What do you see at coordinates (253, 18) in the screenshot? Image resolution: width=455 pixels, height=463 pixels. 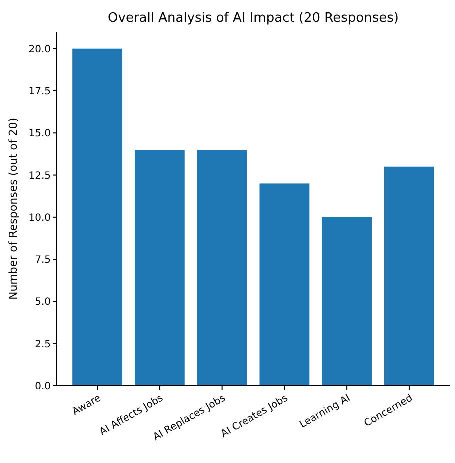 I see `chart-title: Overall Analysis of AI Impact (20 Responses)` at bounding box center [253, 18].